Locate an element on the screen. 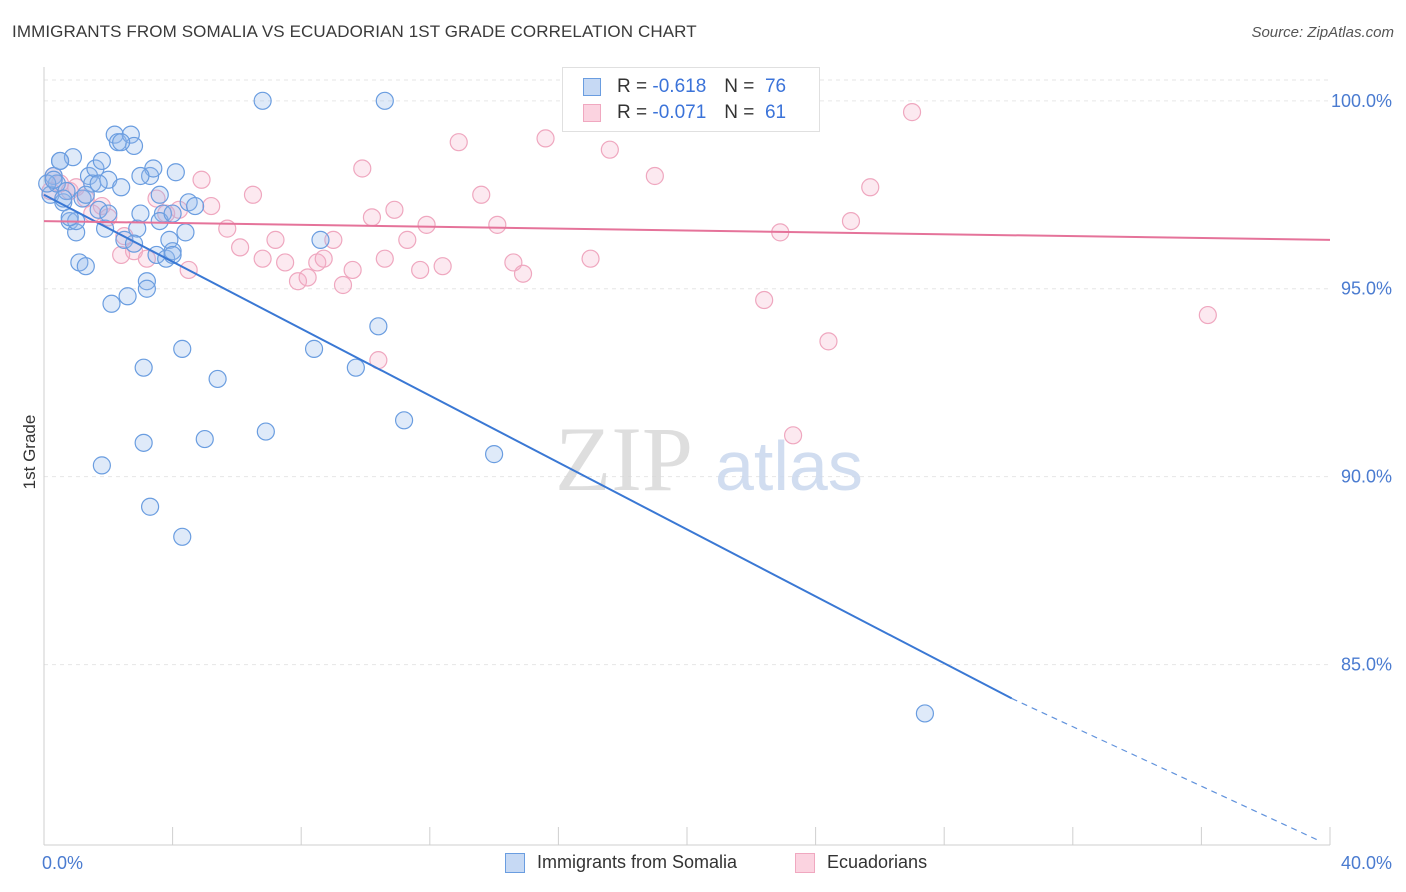 This screenshot has height=892, width=1406. bottom-legend-ecuadorians: Ecuadorians is located at coordinates (861, 862).